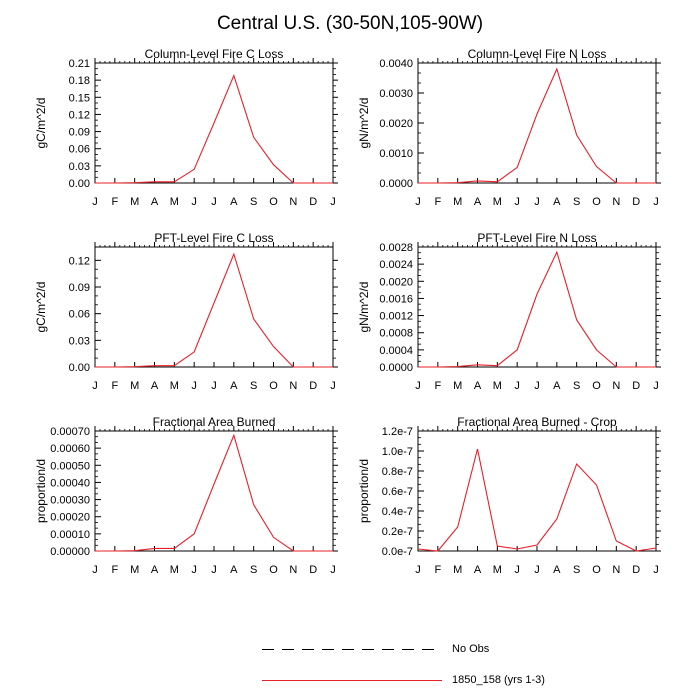  Describe the element at coordinates (364, 491) in the screenshot. I see `chart-6-ylabel: proportion/d` at that location.